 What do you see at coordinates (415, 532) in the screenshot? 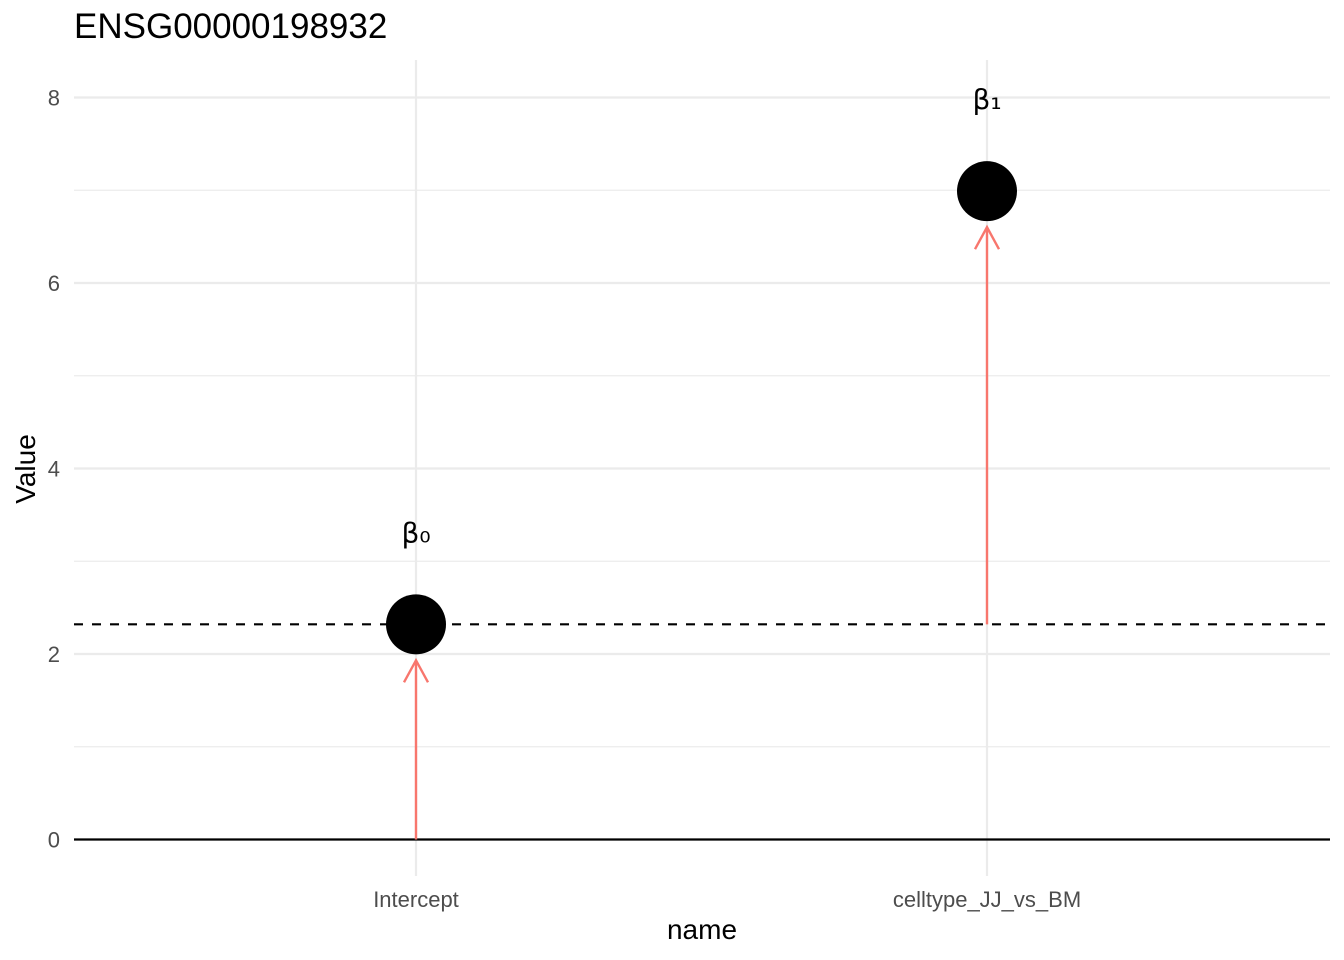
I see `point-label: β₀` at bounding box center [415, 532].